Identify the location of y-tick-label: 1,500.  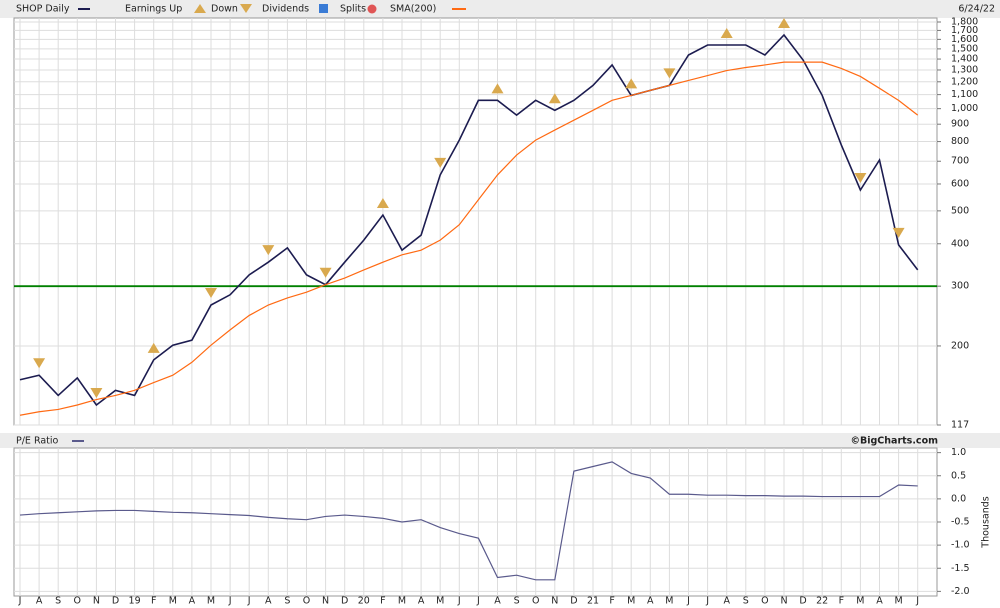
(964, 48).